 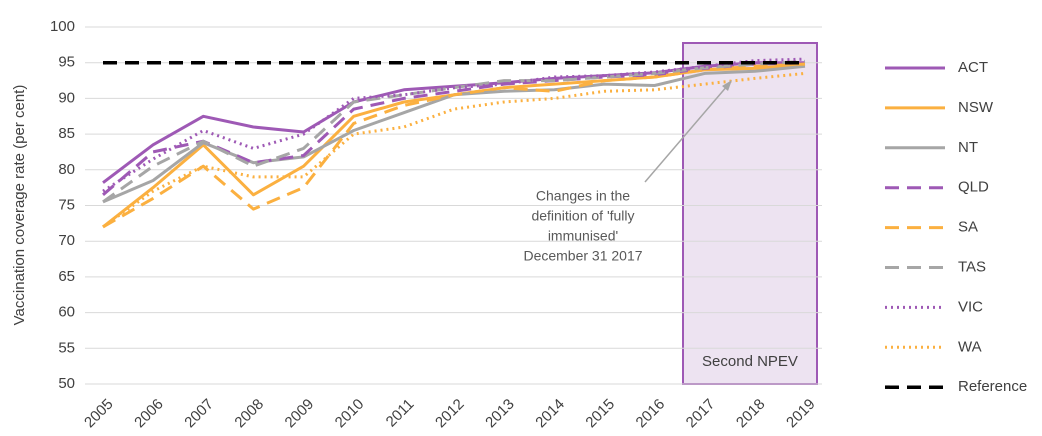 I want to click on x-tick-label: 2019, so click(x=801, y=414).